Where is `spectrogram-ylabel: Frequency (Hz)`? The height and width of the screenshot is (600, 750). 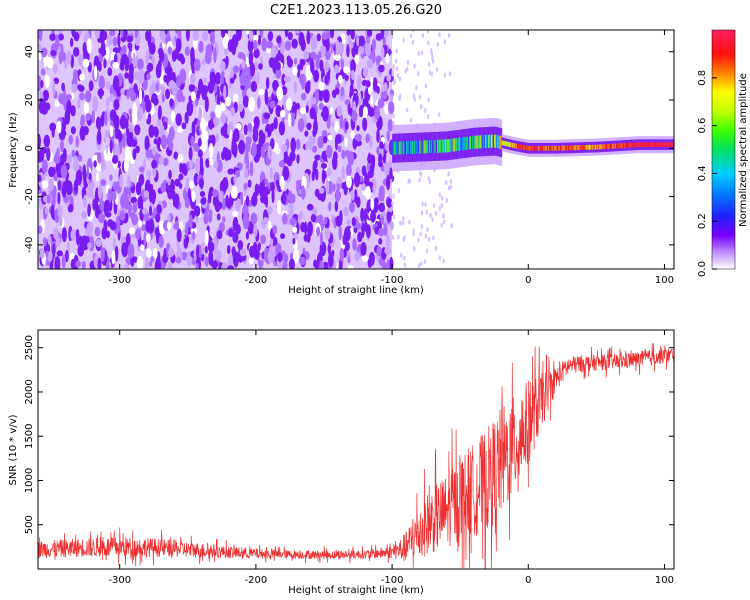 spectrogram-ylabel: Frequency (Hz) is located at coordinates (13, 150).